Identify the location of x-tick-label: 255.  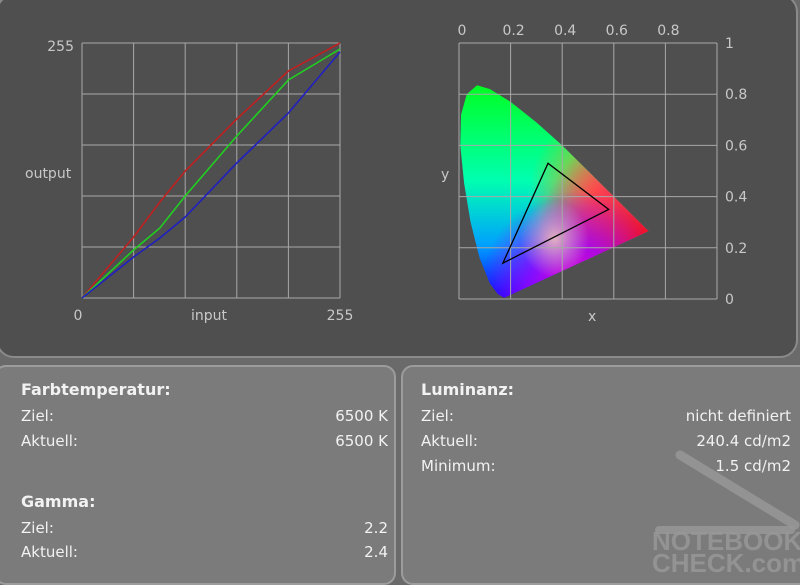
(340, 316).